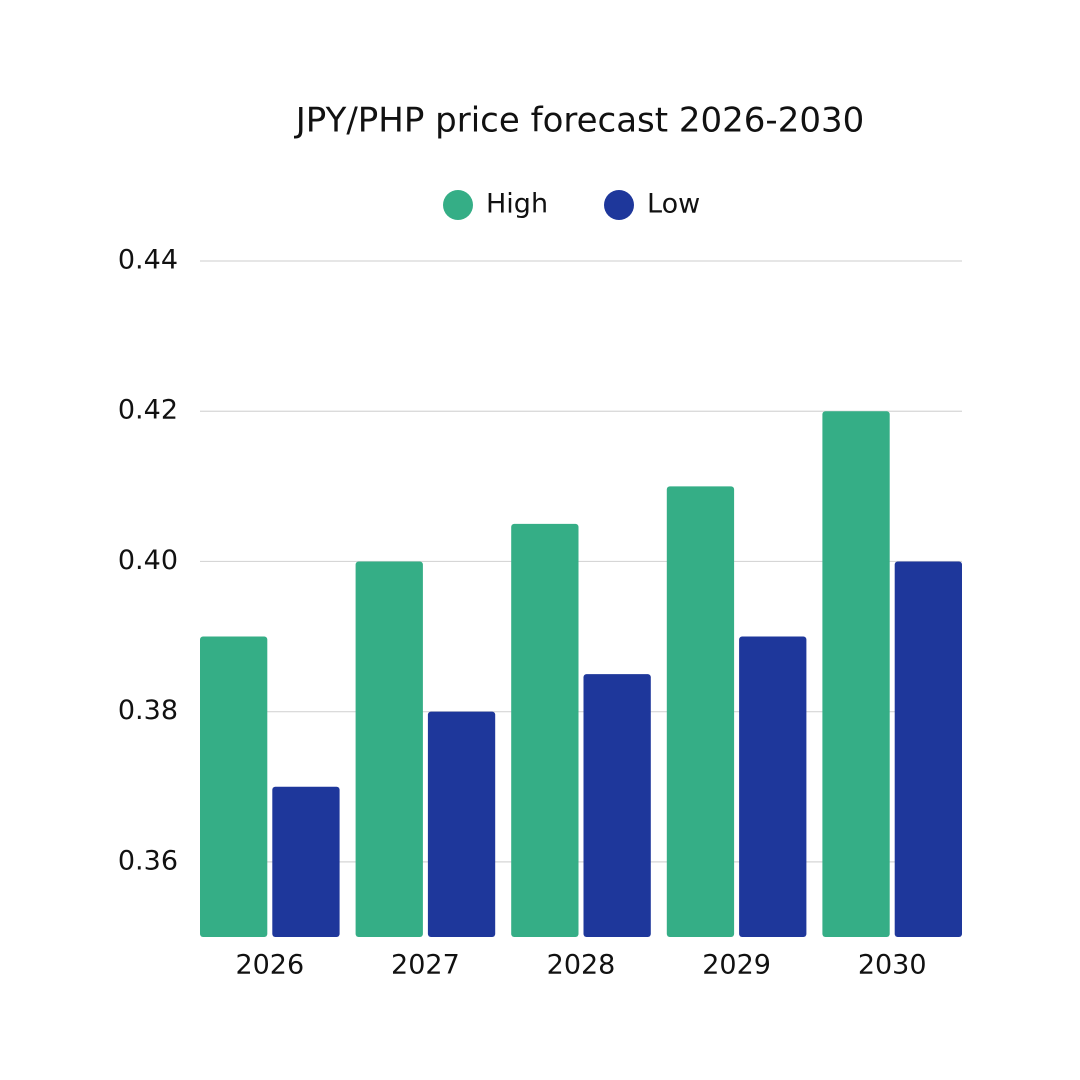 The width and height of the screenshot is (1080, 1080). I want to click on y-tick-label: 0.36, so click(148, 860).